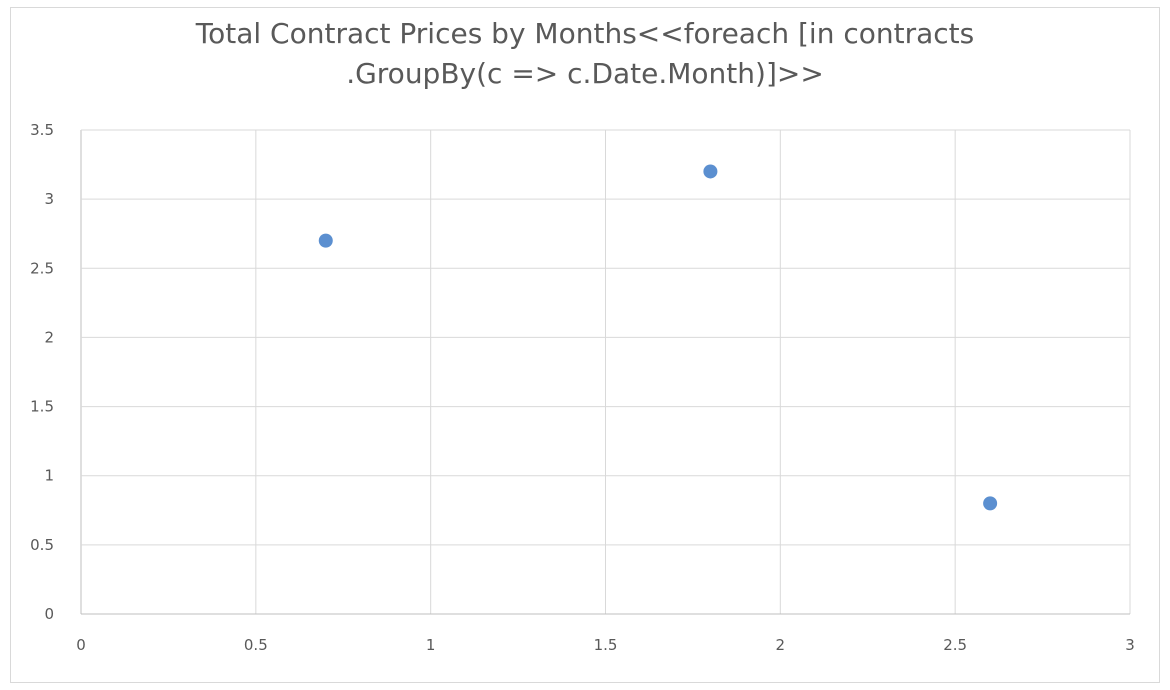 This screenshot has width=1170, height=690. What do you see at coordinates (1130, 645) in the screenshot?
I see `x-tick-label: 3` at bounding box center [1130, 645].